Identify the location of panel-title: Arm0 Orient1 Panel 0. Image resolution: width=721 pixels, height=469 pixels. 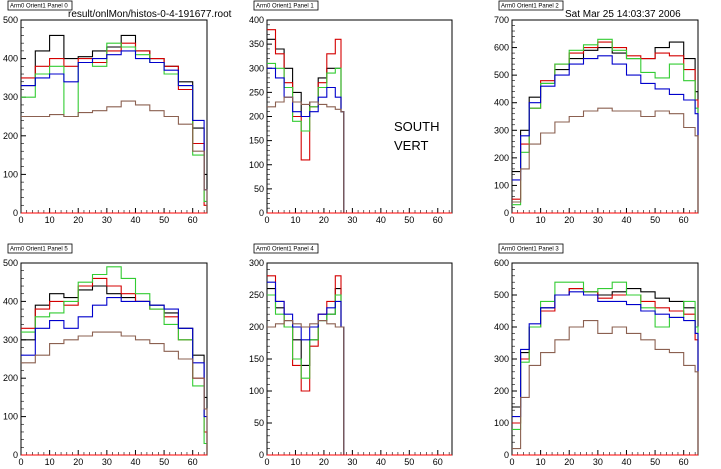
(39, 7).